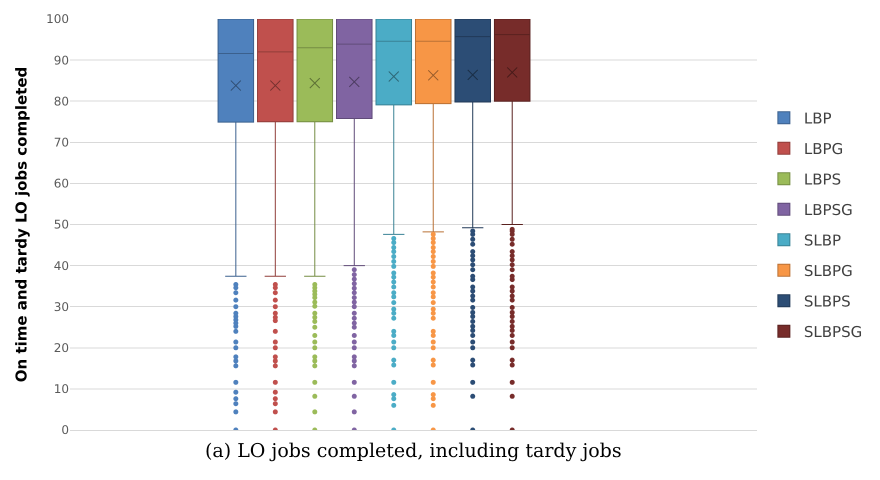  I want to click on legend-label: LBPSG, so click(828, 210).